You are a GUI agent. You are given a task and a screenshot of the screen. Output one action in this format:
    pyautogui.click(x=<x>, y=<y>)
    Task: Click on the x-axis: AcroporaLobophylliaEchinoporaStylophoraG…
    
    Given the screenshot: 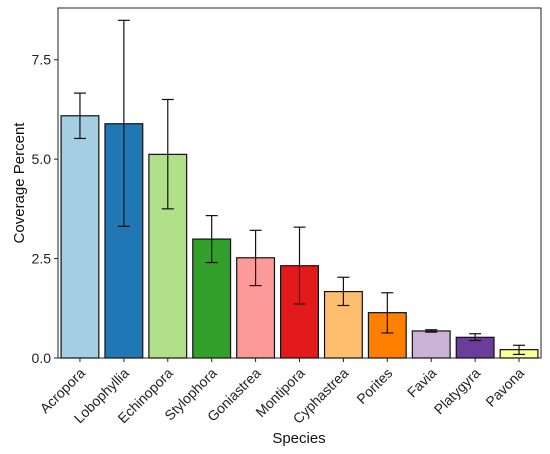 What is the action you would take?
    pyautogui.click(x=282, y=392)
    